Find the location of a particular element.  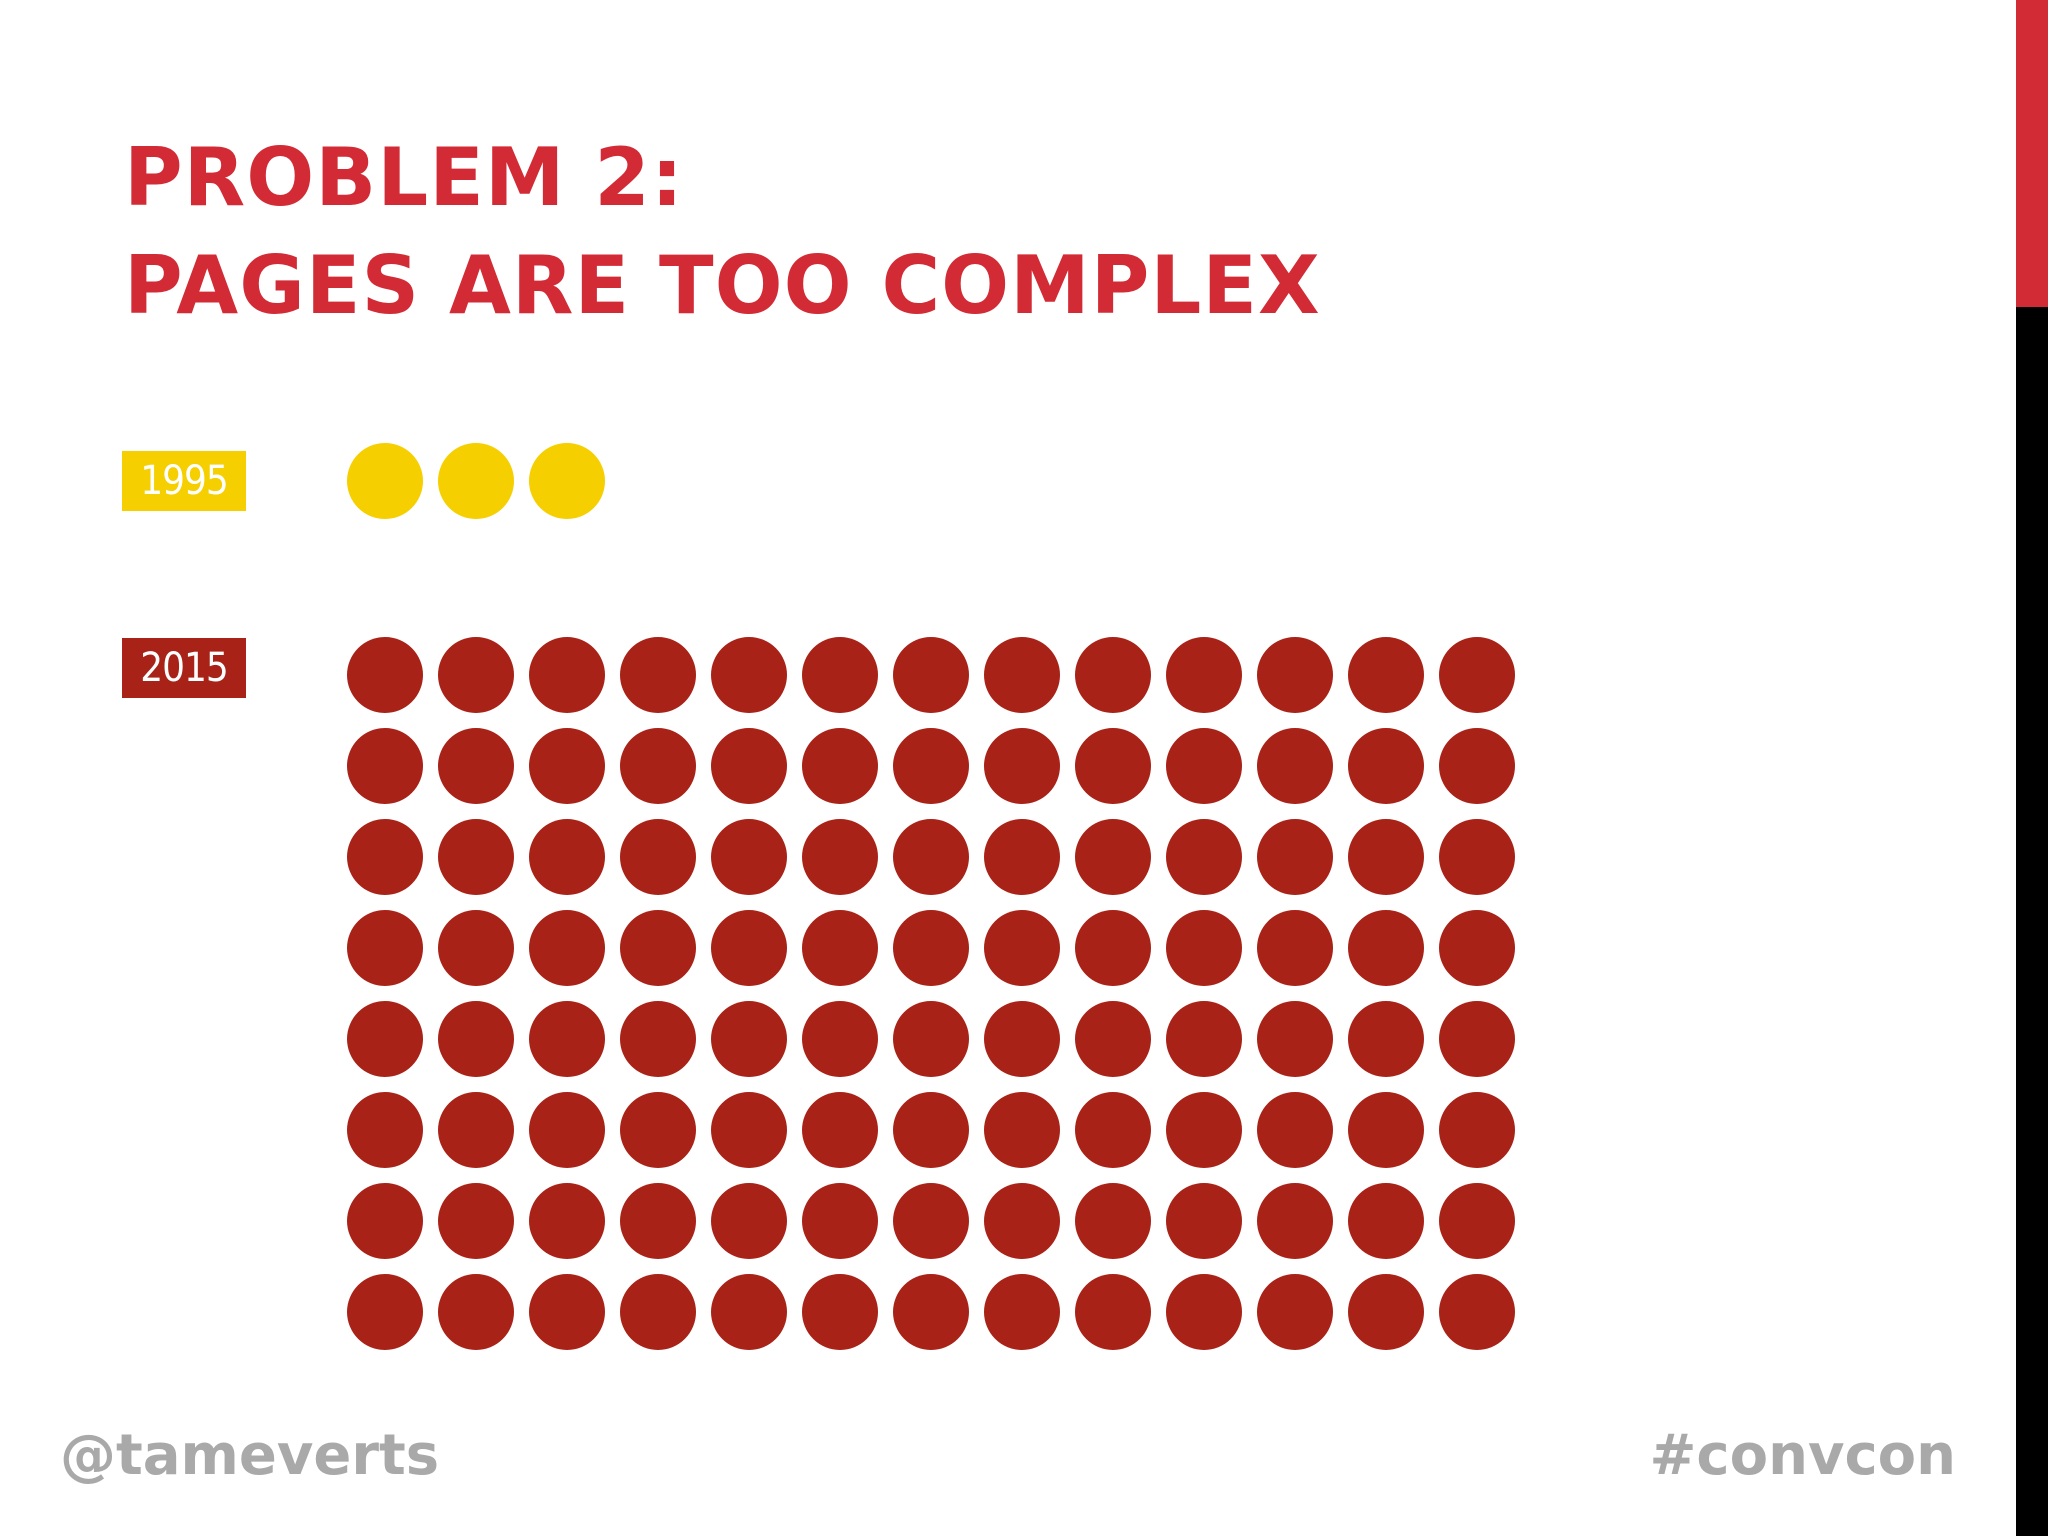

year-label-2015: 2015 is located at coordinates (184, 668).